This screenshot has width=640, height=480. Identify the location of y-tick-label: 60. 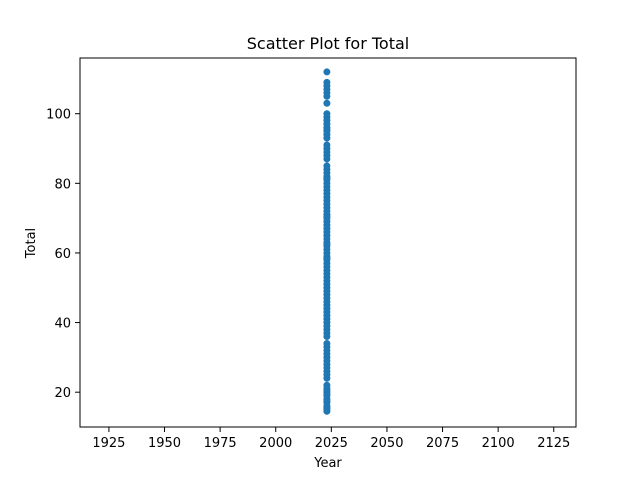
(62, 254).